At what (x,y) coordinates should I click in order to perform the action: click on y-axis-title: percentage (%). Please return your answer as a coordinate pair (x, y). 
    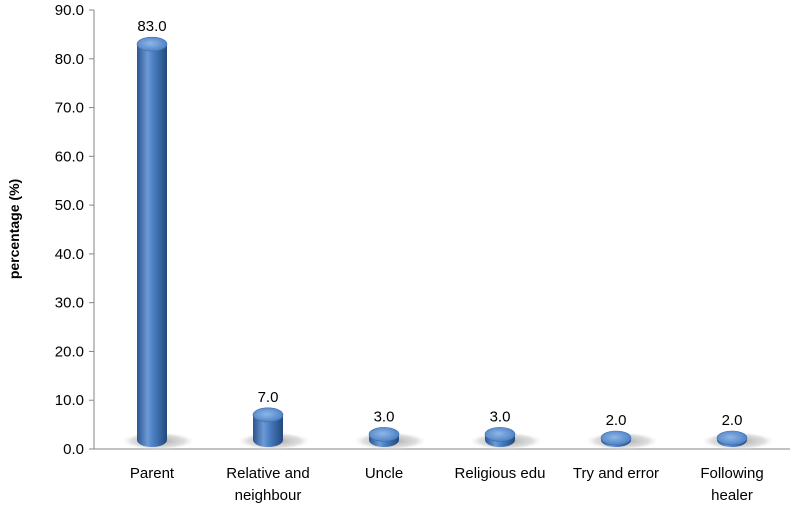
    Looking at the image, I should click on (14, 229).